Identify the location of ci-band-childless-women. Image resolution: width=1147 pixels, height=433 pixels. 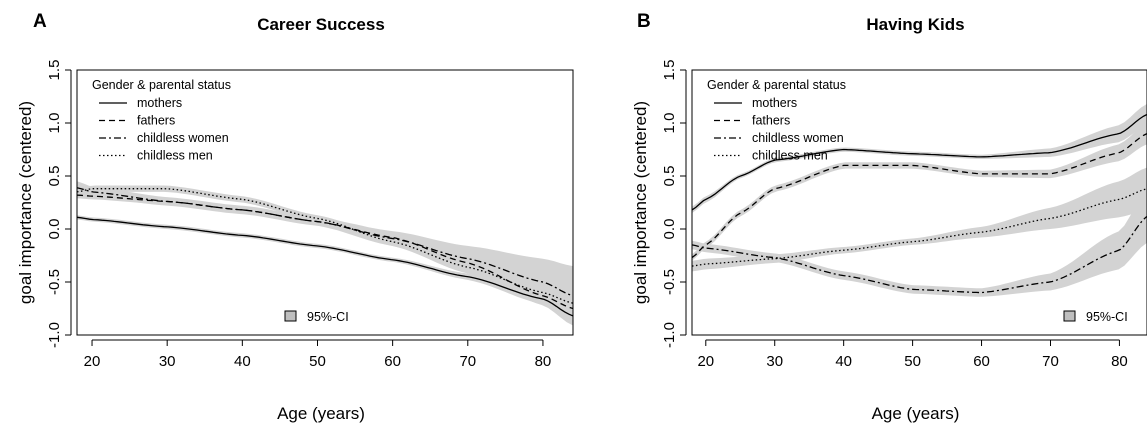
(325, 253).